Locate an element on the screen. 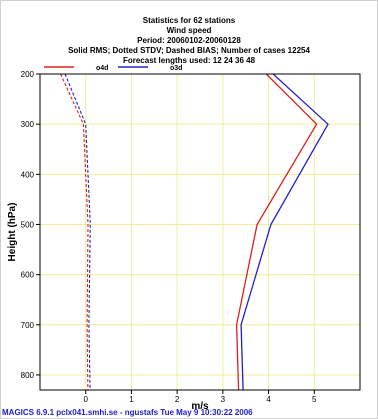 Image resolution: width=378 pixels, height=419 pixels. chart-variable: Wind speed is located at coordinates (189, 30).